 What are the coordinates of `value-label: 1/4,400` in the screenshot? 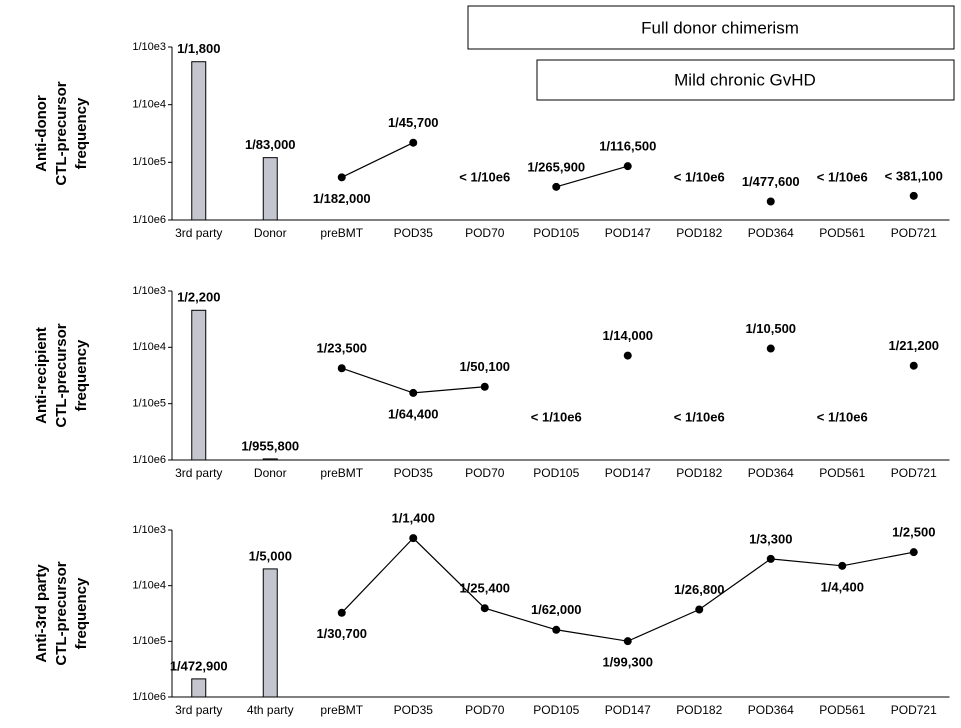 It's located at (842, 586).